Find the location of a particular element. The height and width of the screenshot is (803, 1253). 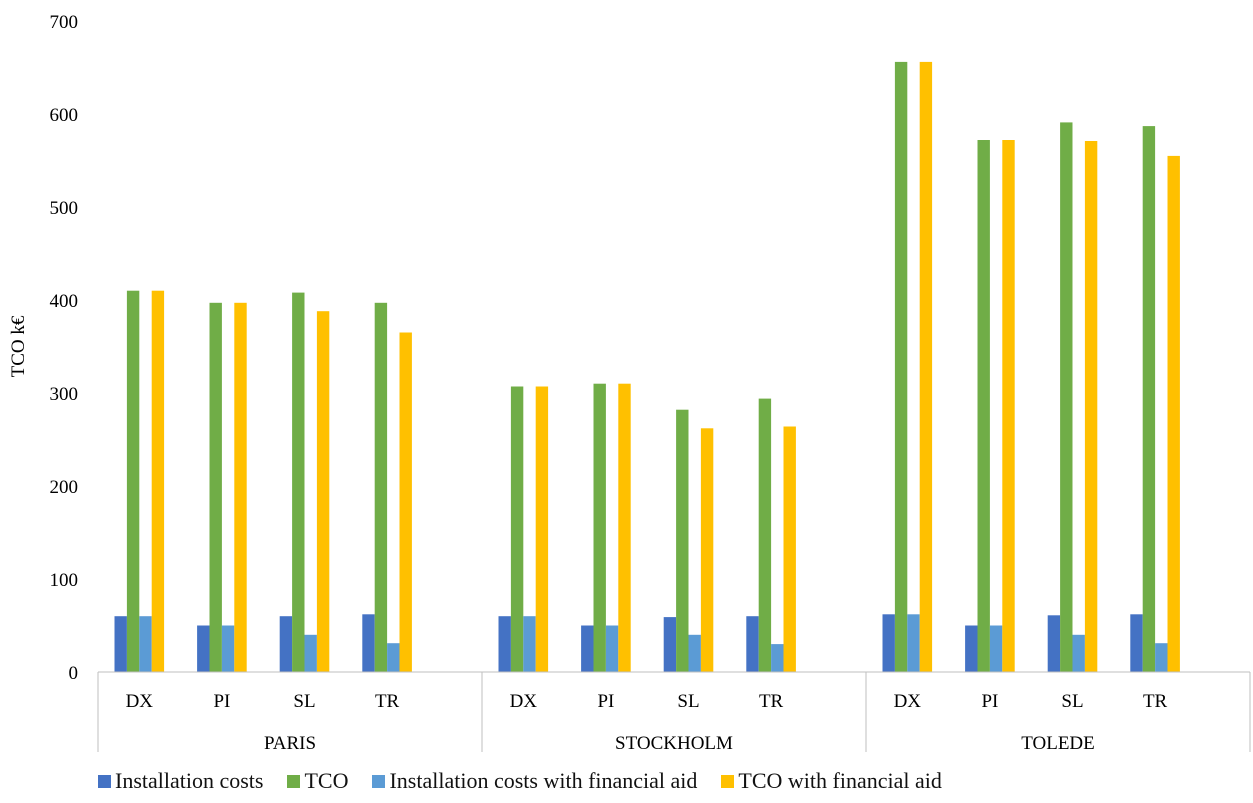

legend-label: Installation costs is located at coordinates (189, 780).